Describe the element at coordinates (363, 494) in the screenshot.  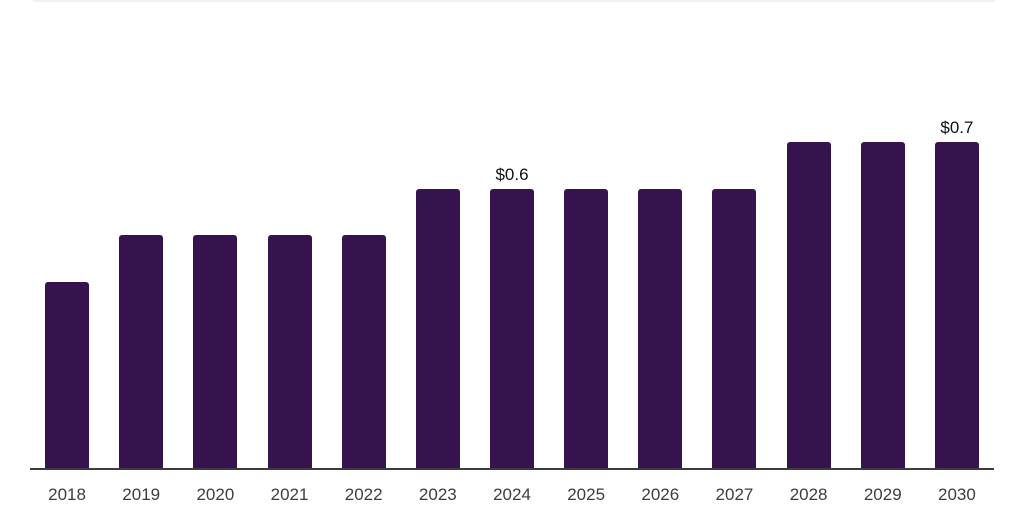
I see `x-tick-2022: 2022` at that location.